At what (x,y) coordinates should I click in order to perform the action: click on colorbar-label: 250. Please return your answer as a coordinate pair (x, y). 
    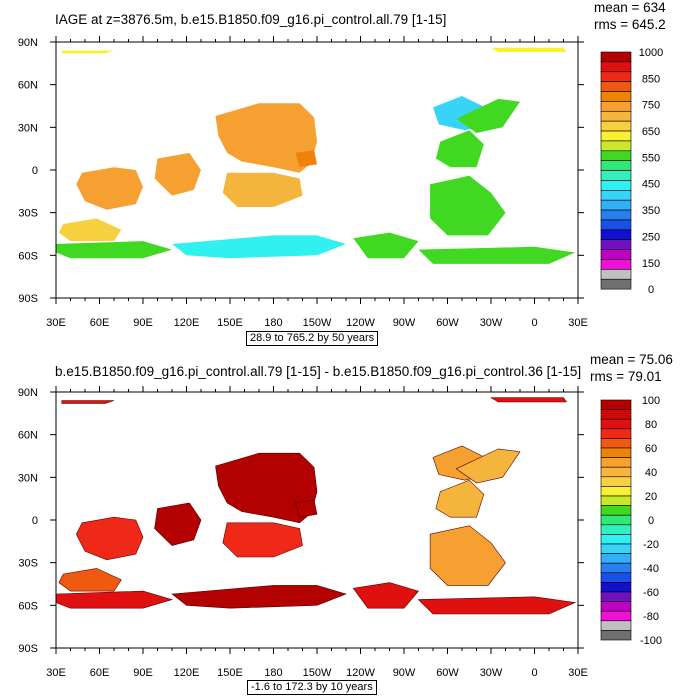
    Looking at the image, I should click on (651, 237).